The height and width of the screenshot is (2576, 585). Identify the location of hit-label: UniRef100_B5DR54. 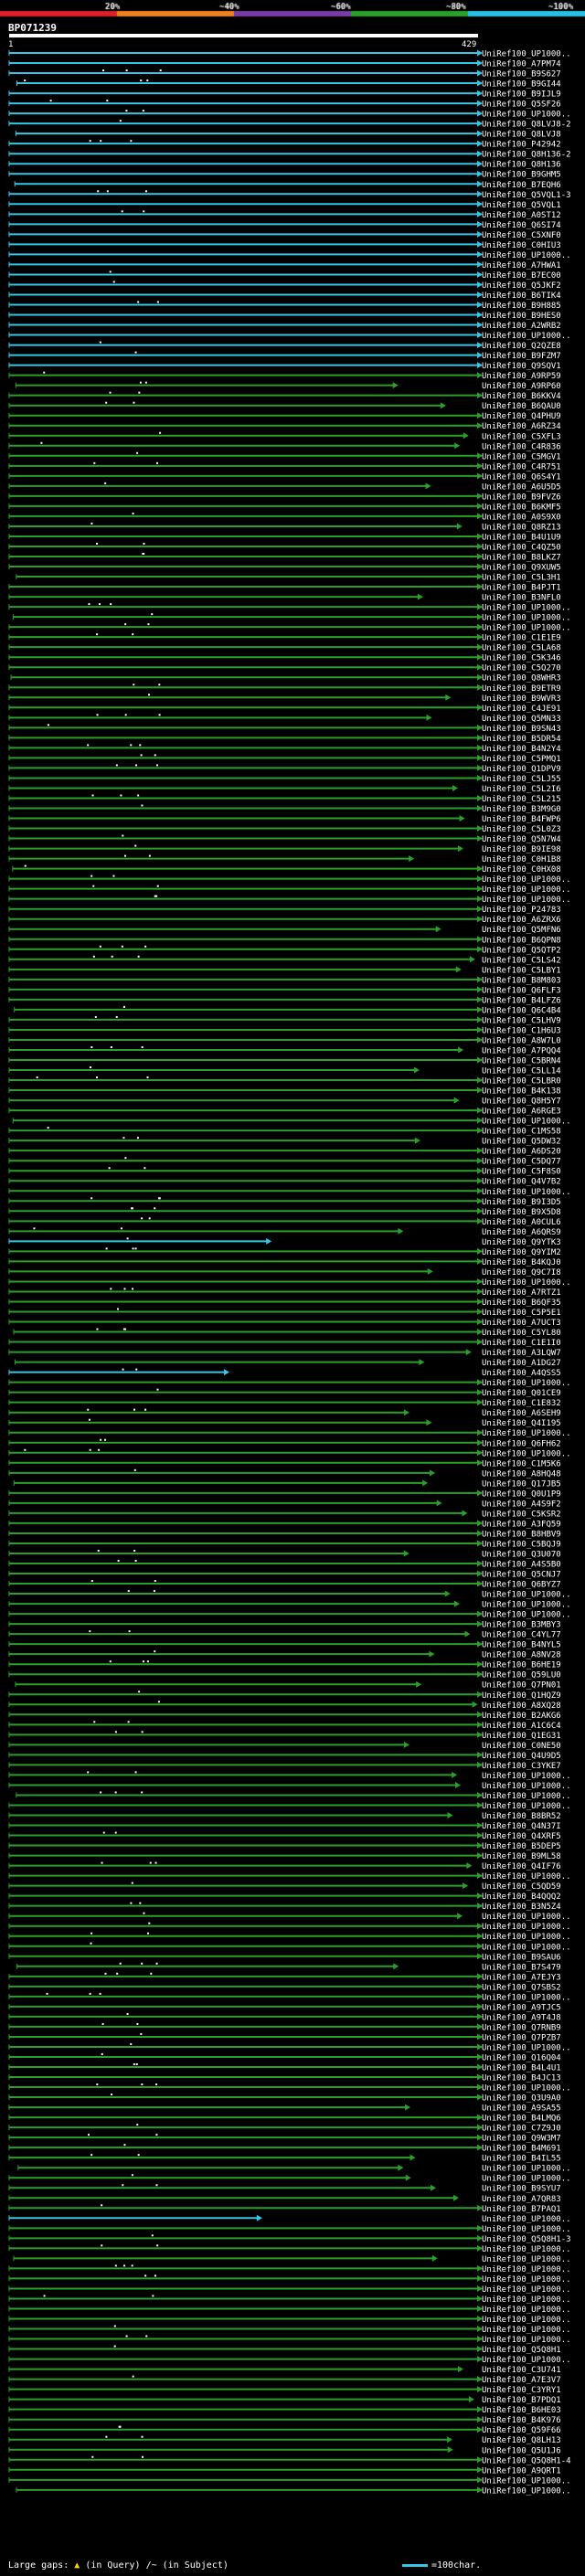
(521, 739).